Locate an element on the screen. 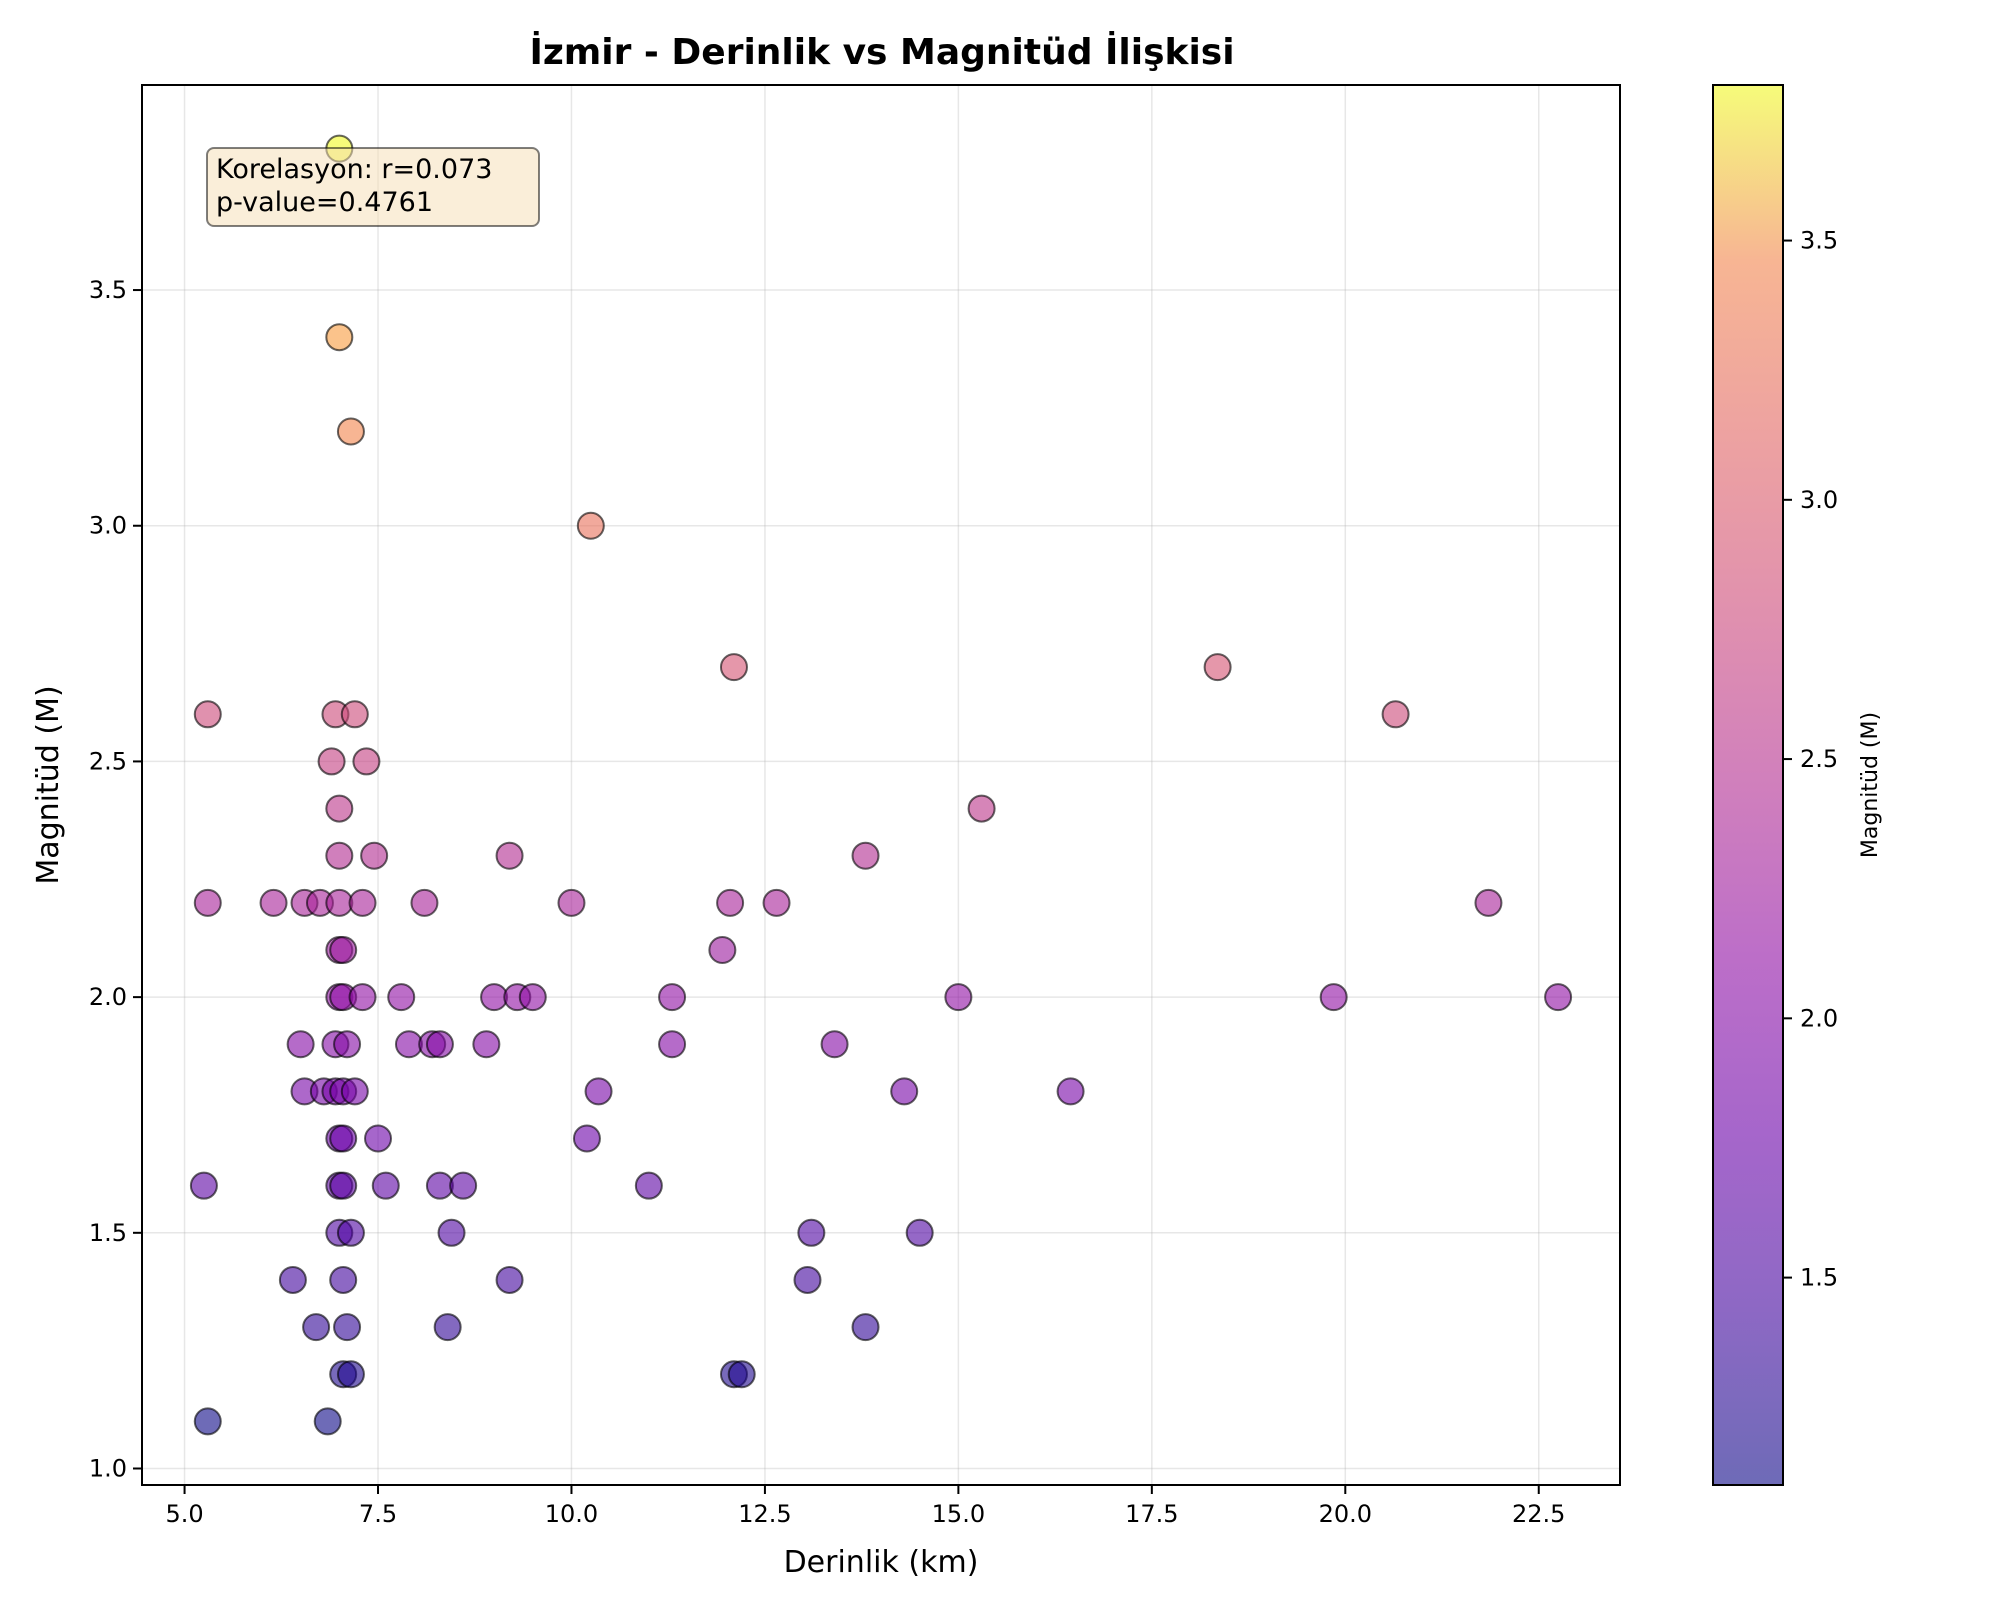 This screenshot has width=2000, height=1600. colorbar-tick-label: 2.5 is located at coordinates (1819, 759).